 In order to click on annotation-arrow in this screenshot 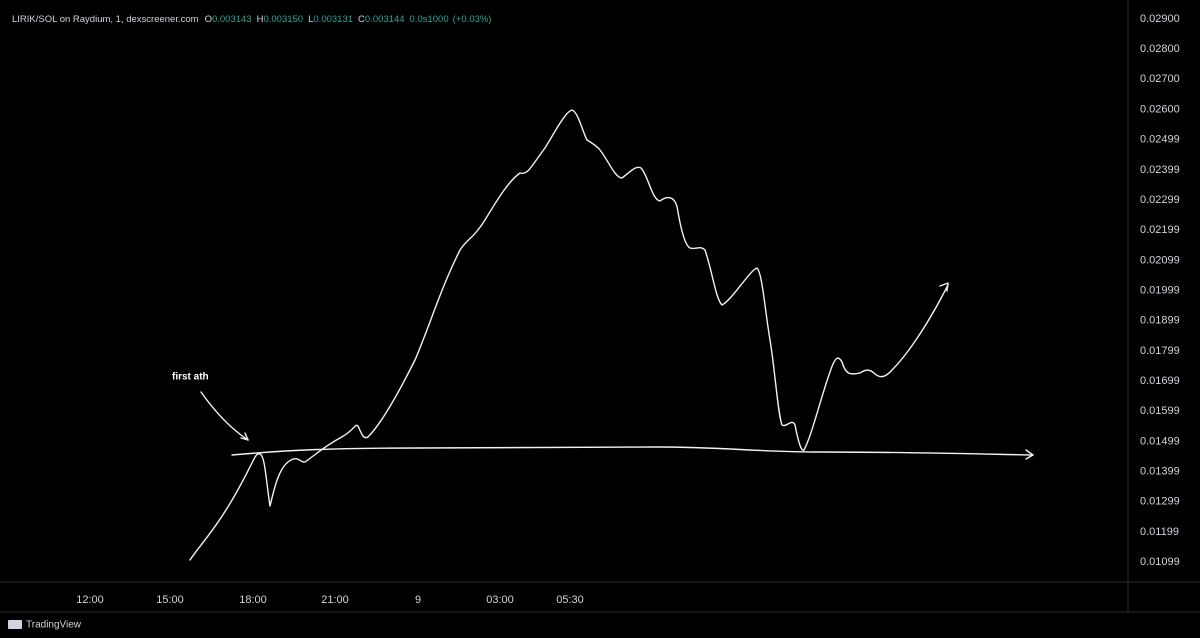, I will do `click(224, 416)`.